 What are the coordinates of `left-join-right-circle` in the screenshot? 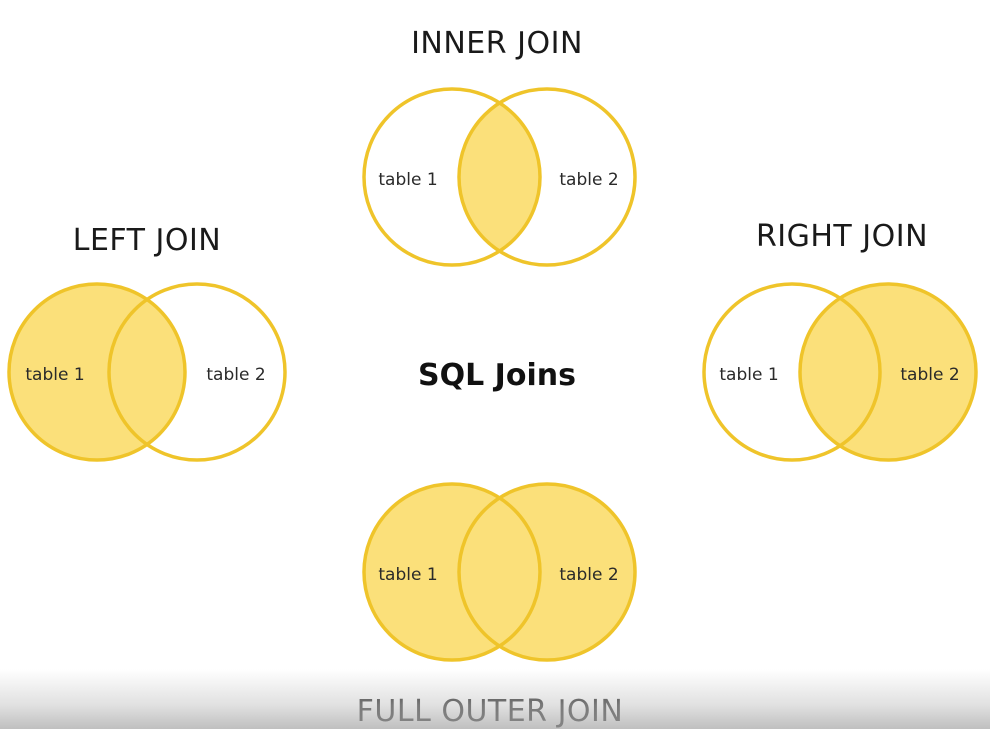 It's located at (197, 372).